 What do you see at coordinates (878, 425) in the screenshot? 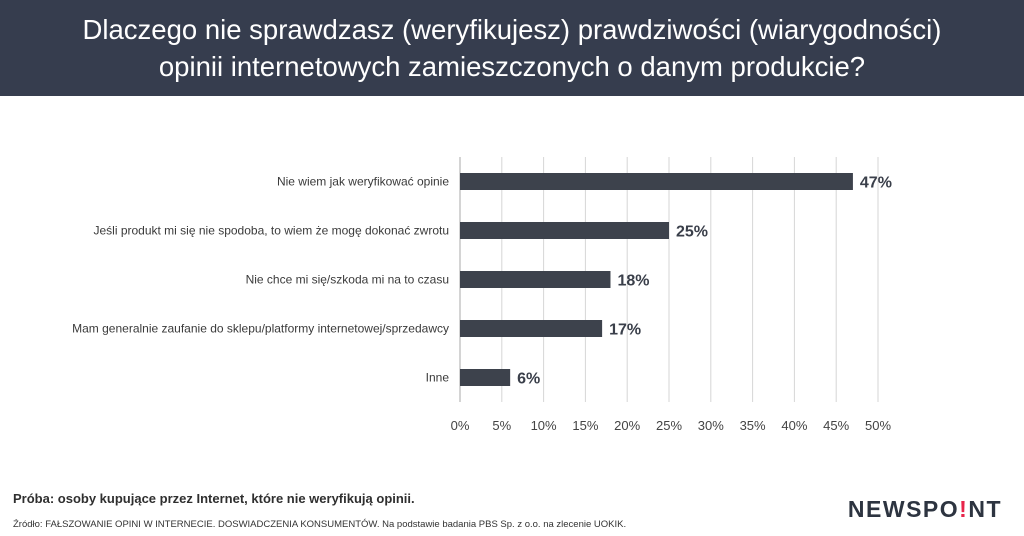
I see `x-tick-label: 50%` at bounding box center [878, 425].